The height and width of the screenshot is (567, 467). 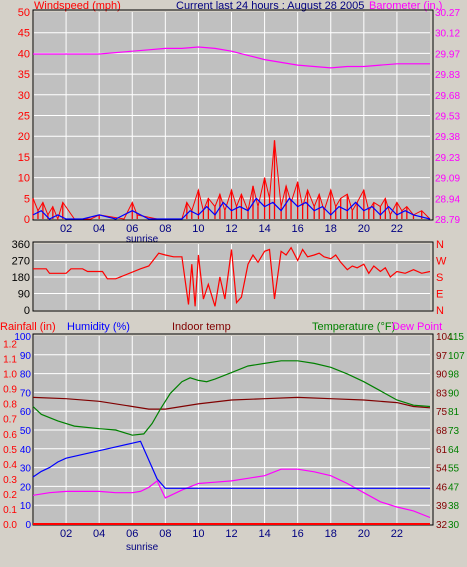 I want to click on rainfall-tick-label: 0.3, so click(x=10, y=480).